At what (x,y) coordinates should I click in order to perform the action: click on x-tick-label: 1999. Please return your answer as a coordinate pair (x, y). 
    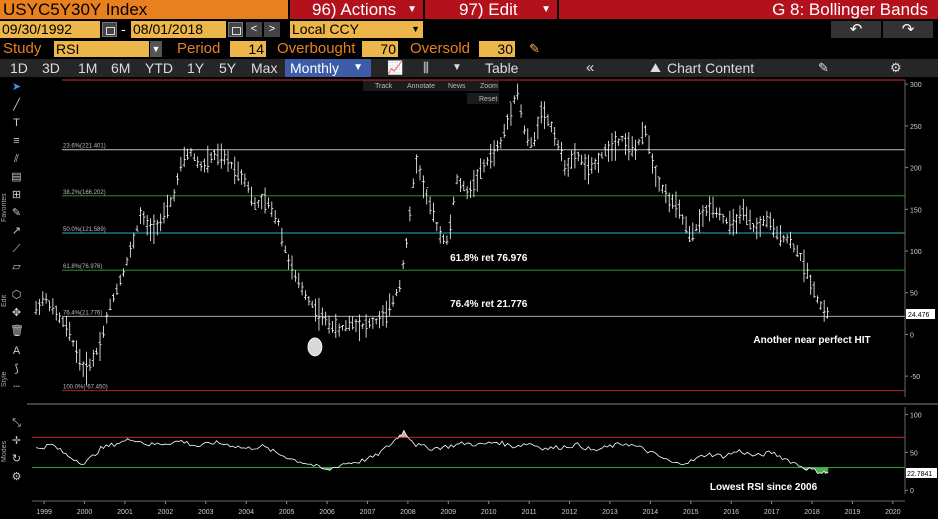
    Looking at the image, I should click on (44, 512).